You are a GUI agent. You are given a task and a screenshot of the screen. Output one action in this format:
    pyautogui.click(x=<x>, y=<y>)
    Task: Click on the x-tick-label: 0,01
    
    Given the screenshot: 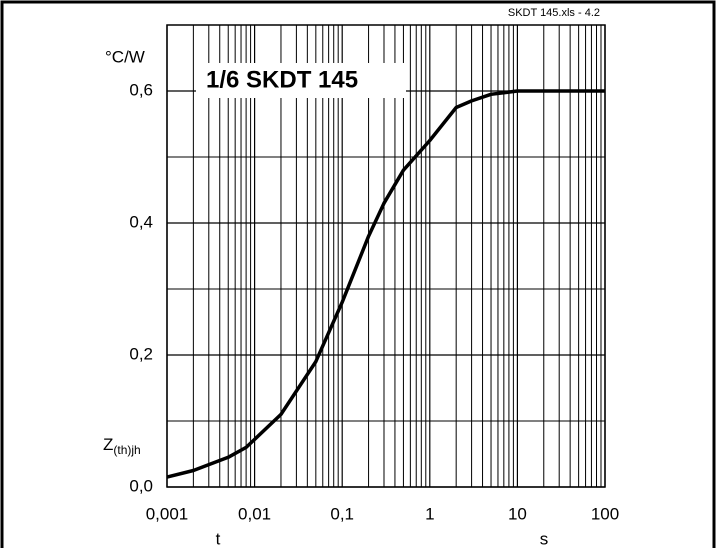 What is the action you would take?
    pyautogui.click(x=254, y=513)
    